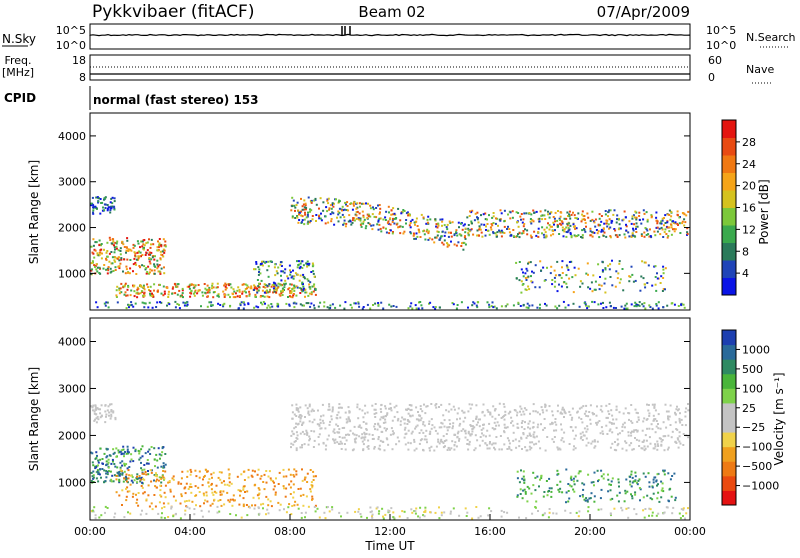 The image size is (800, 558). Describe the element at coordinates (594, 302) in the screenshot. I see `power-cell-1977` at that location.